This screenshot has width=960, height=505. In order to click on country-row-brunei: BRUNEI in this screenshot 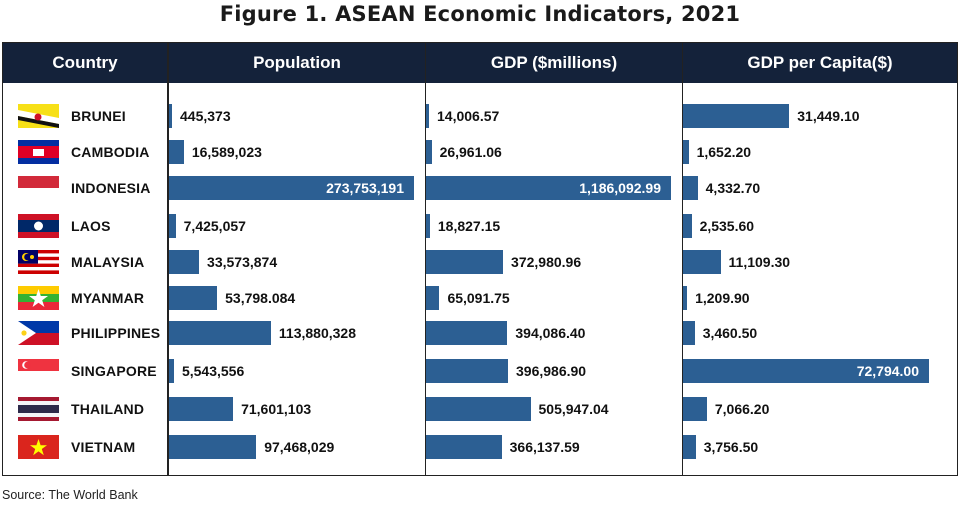, I will do `click(85, 122)`.